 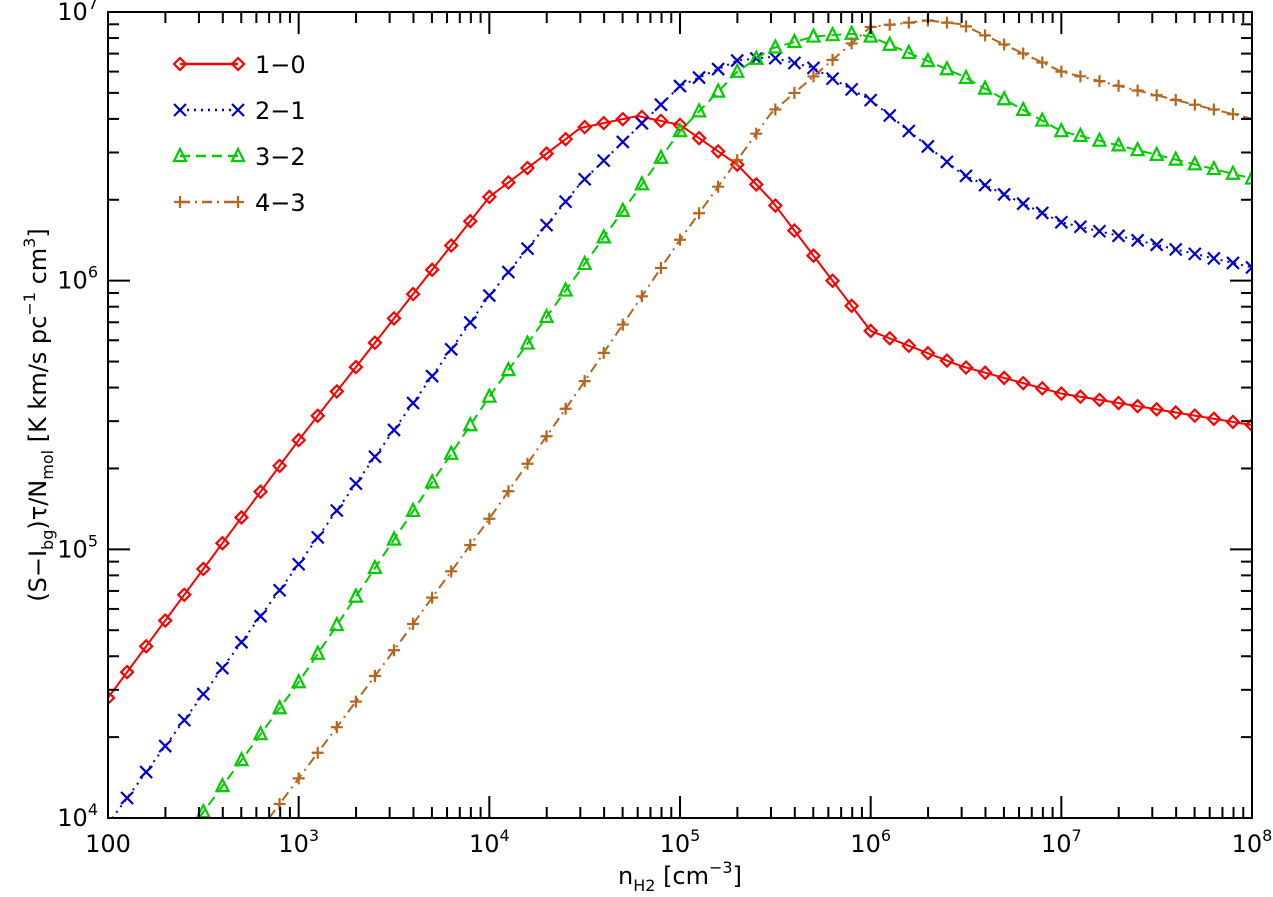 What do you see at coordinates (239, 111) in the screenshot?
I see `legend-item: 2−1` at bounding box center [239, 111].